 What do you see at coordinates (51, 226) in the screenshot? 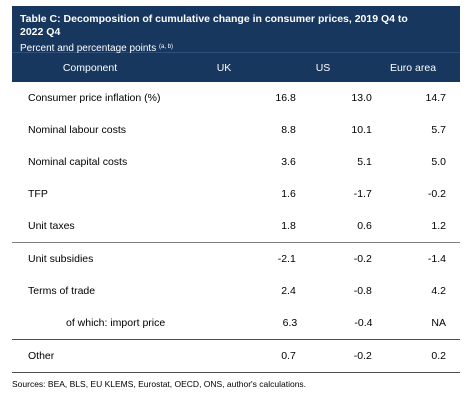
I see `row-label: Unit taxes` at bounding box center [51, 226].